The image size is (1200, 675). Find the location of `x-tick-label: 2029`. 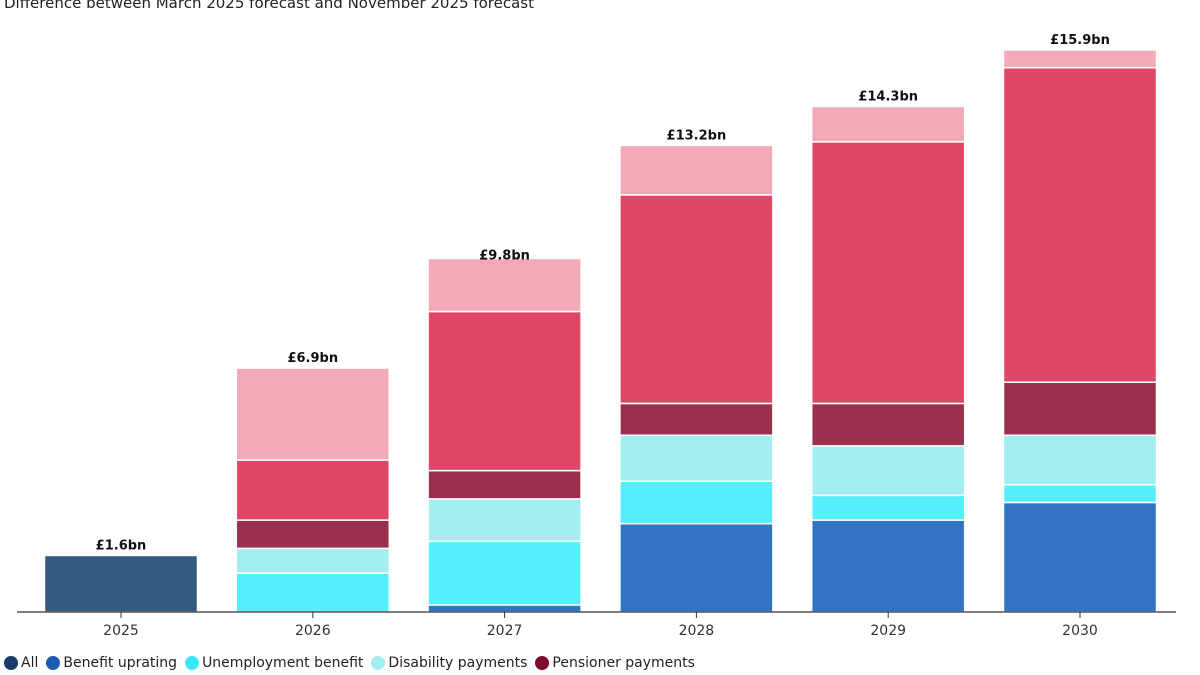

x-tick-label: 2029 is located at coordinates (888, 631).